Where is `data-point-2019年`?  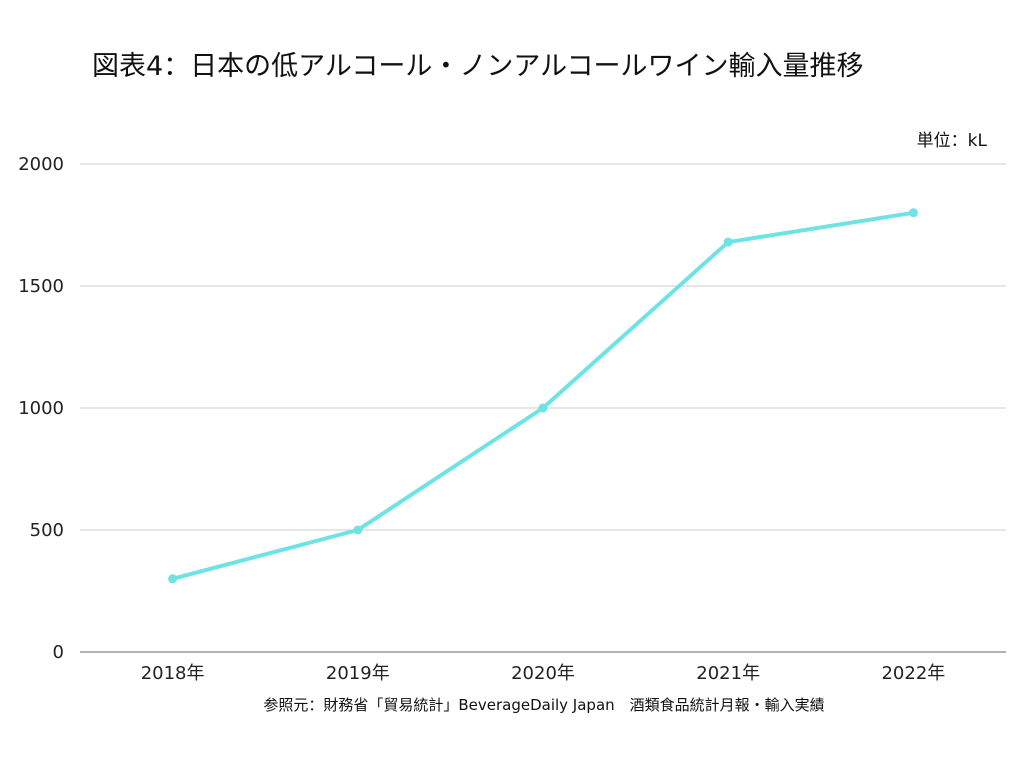
data-point-2019年 is located at coordinates (358, 530).